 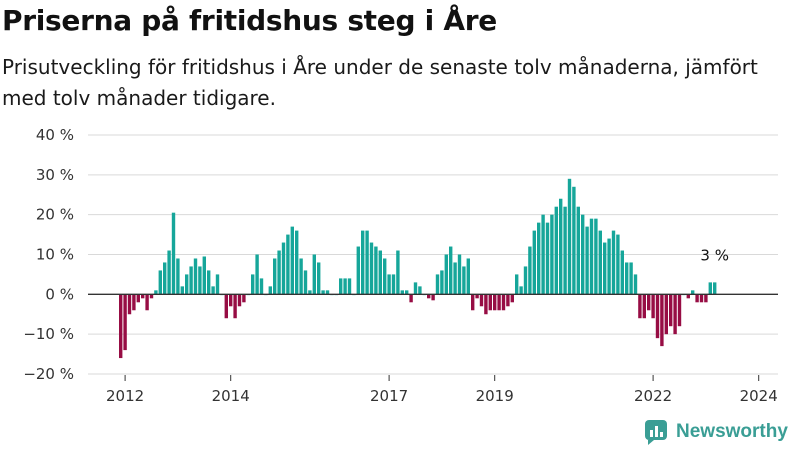 I want to click on x-tick-label: 2022, so click(x=653, y=396).